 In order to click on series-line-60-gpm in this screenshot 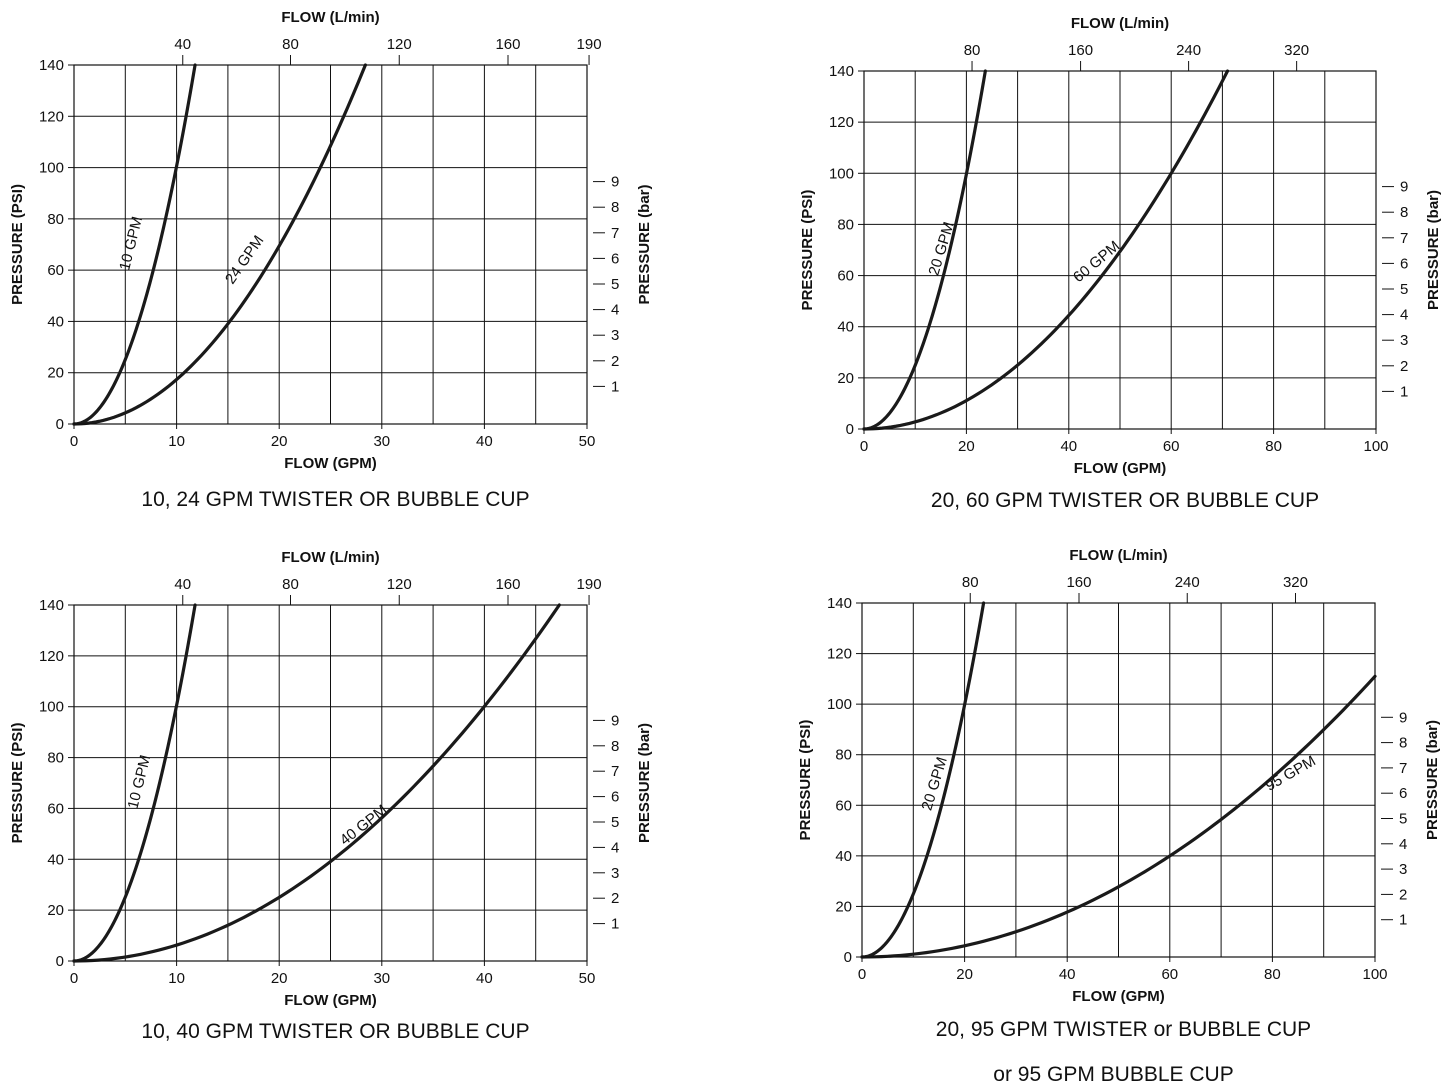, I will do `click(1046, 250)`.